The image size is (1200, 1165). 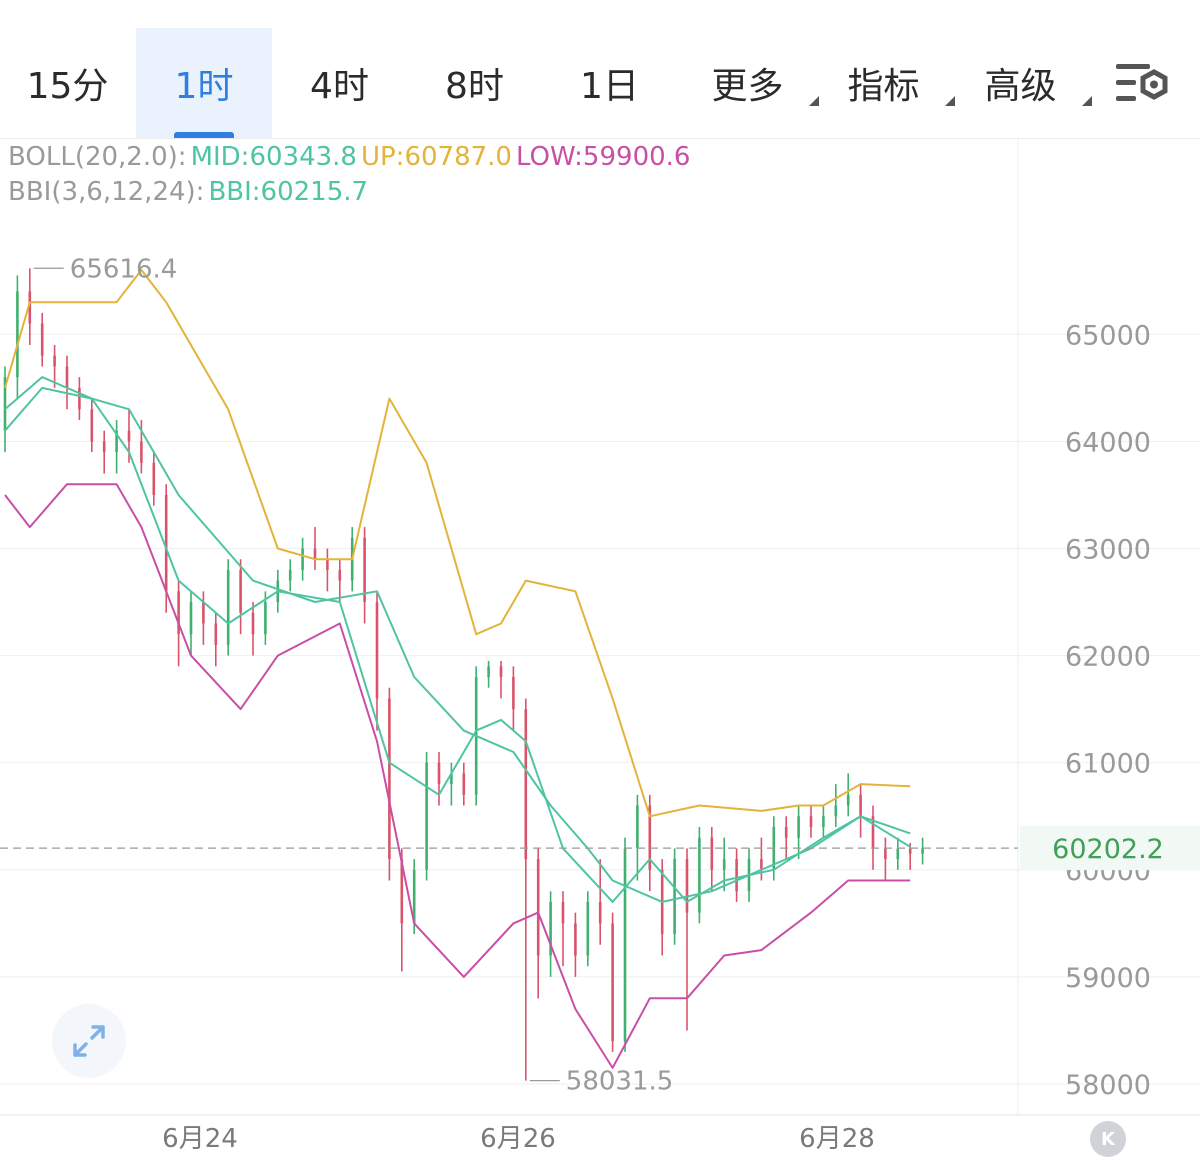 What do you see at coordinates (1143, 84) in the screenshot?
I see `chart-settings-icon` at bounding box center [1143, 84].